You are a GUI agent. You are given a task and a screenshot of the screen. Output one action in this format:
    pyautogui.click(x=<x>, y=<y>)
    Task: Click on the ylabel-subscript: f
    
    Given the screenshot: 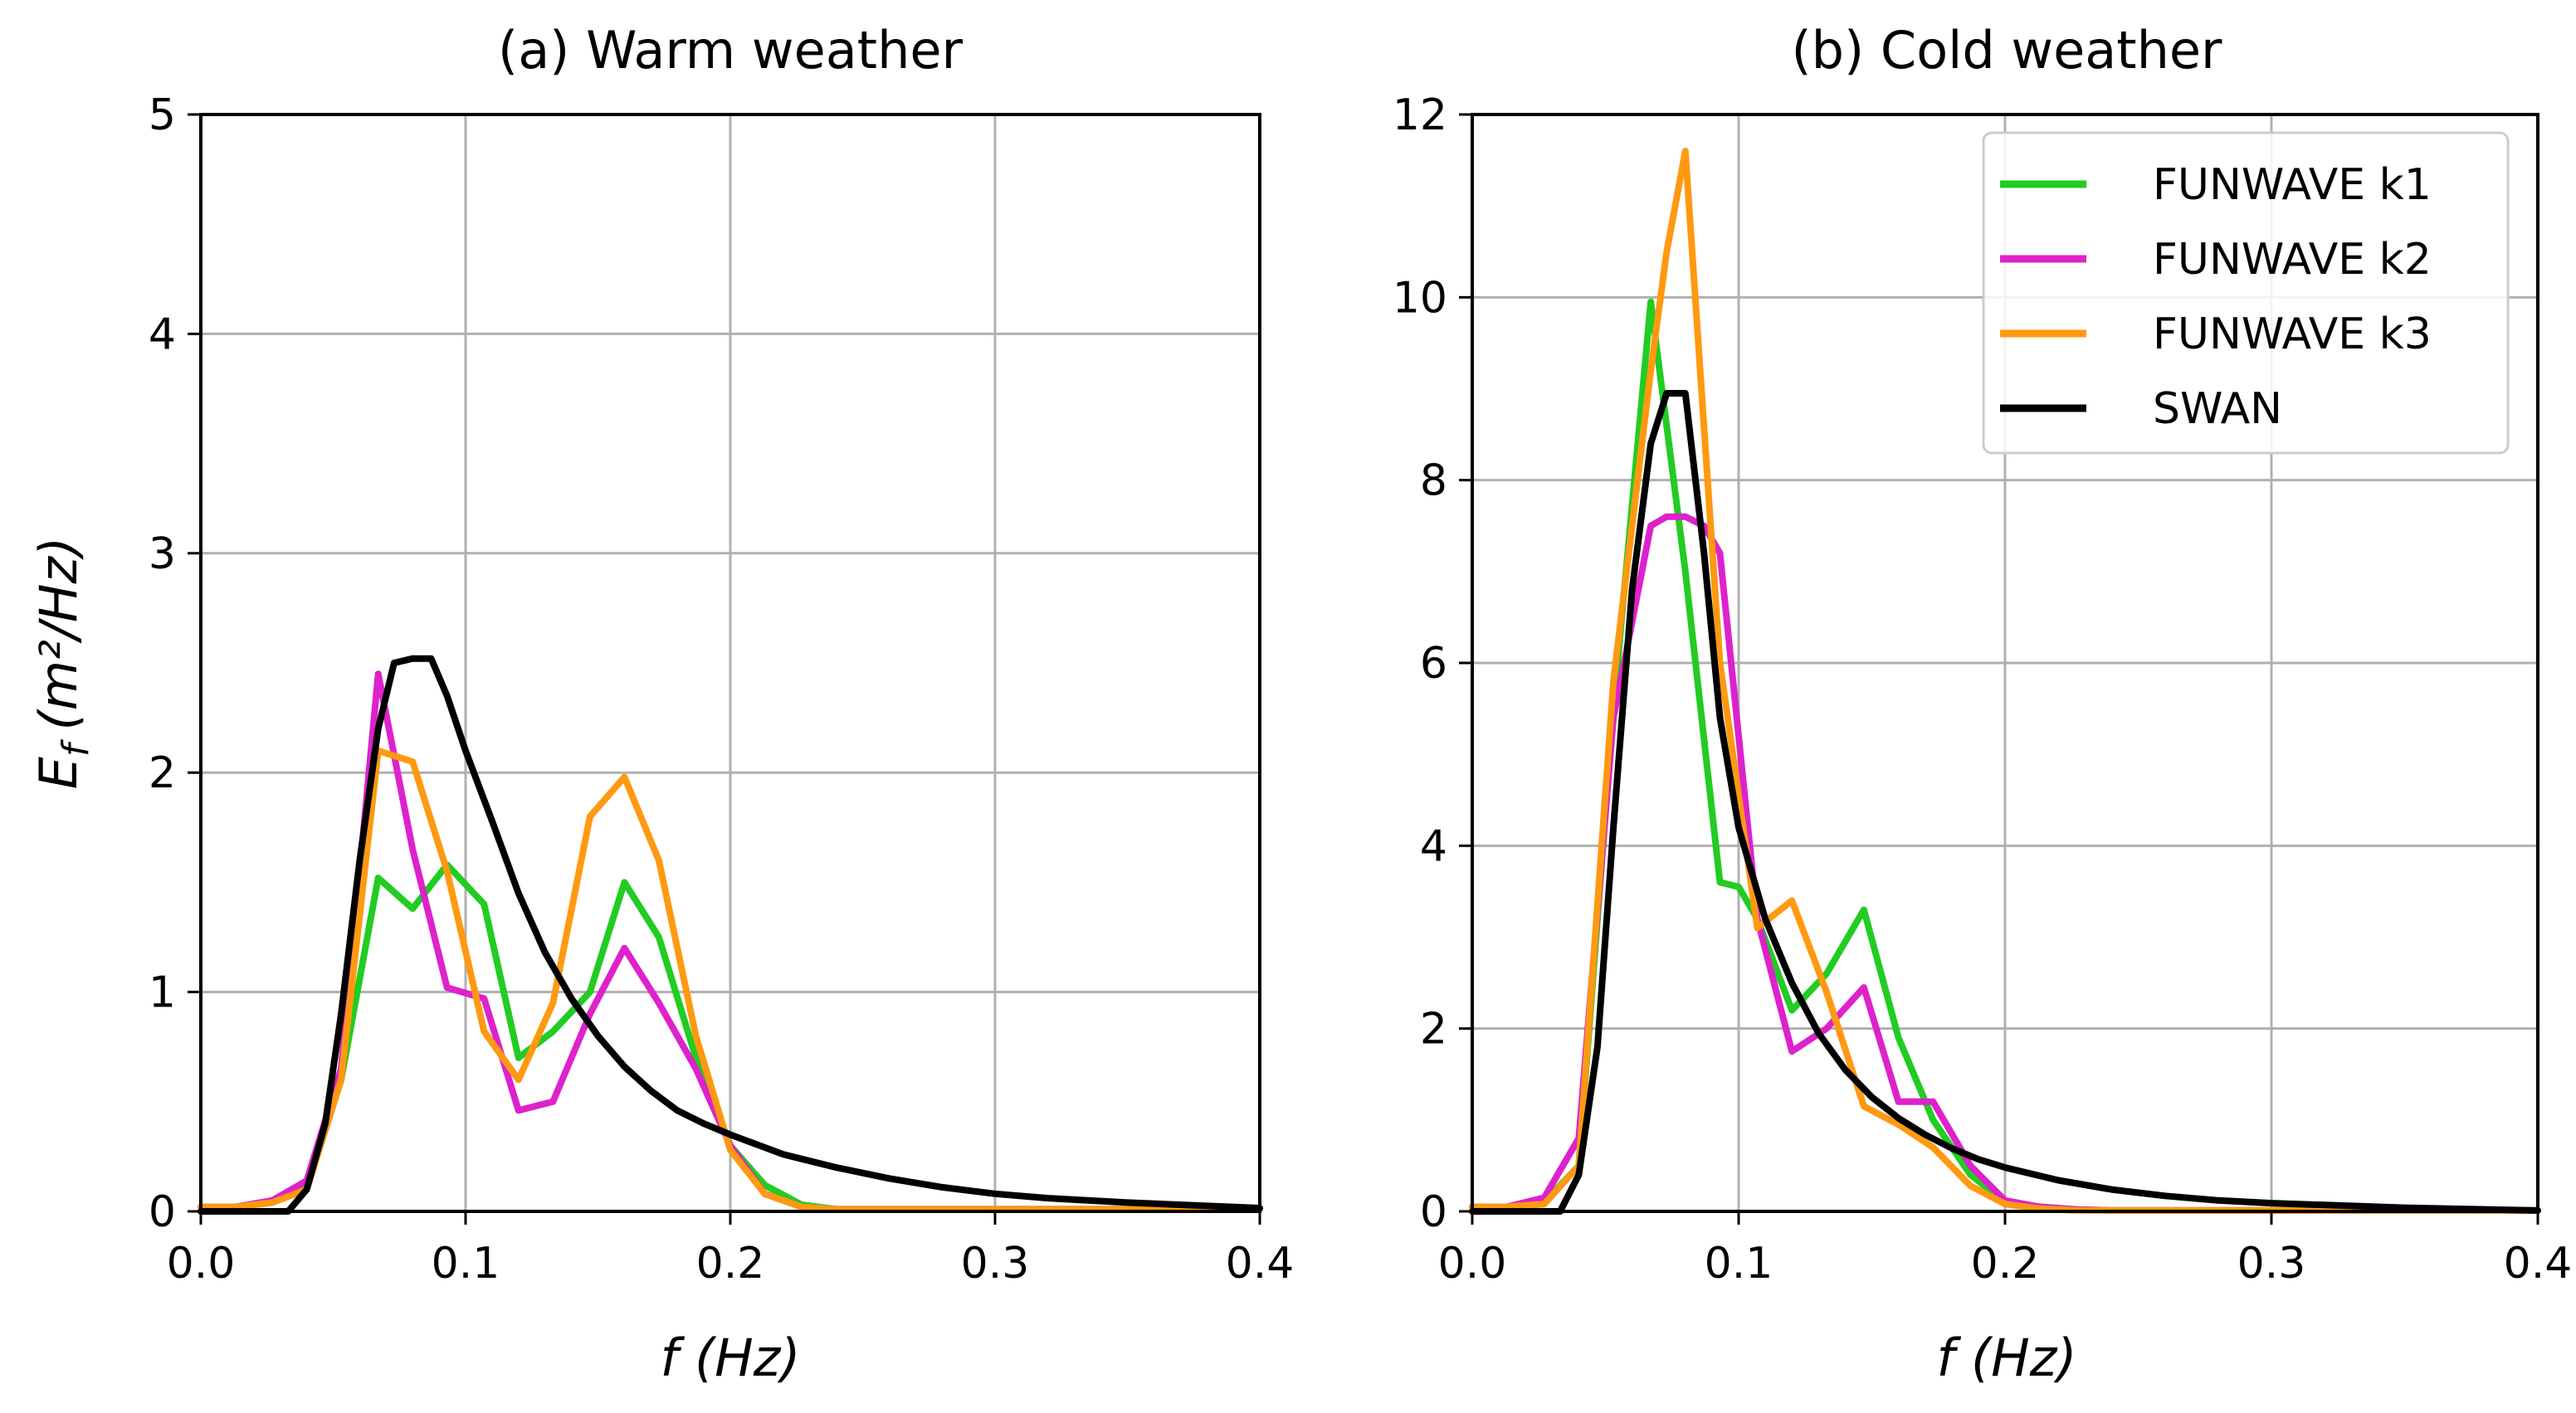 What is the action you would take?
    pyautogui.click(x=76, y=748)
    